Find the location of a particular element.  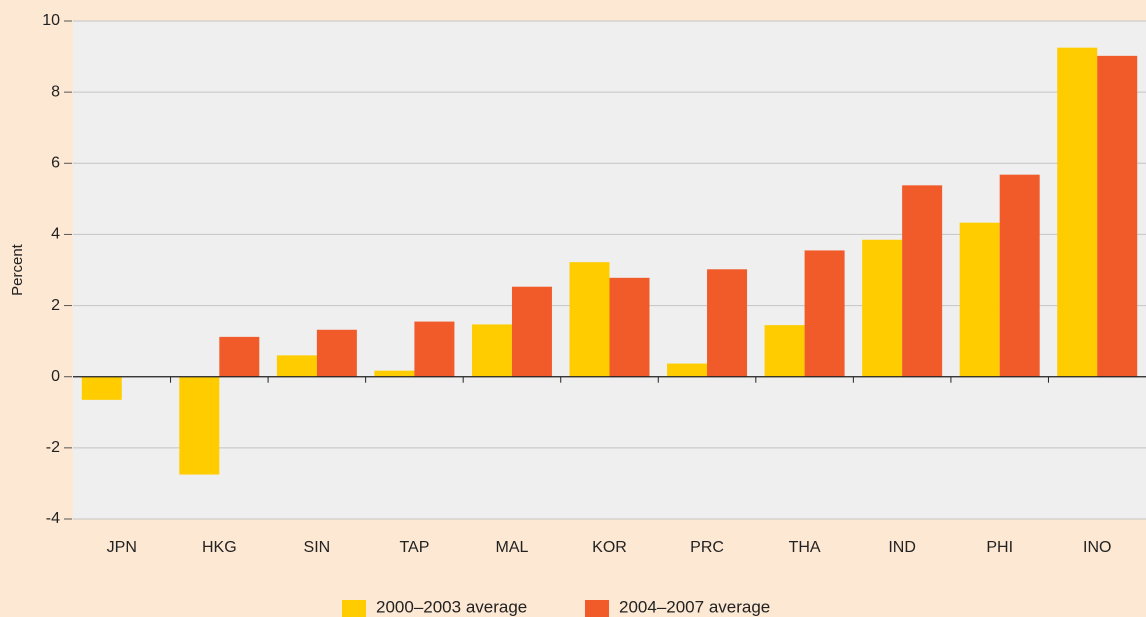

x-tick-label: JPN is located at coordinates (122, 547).